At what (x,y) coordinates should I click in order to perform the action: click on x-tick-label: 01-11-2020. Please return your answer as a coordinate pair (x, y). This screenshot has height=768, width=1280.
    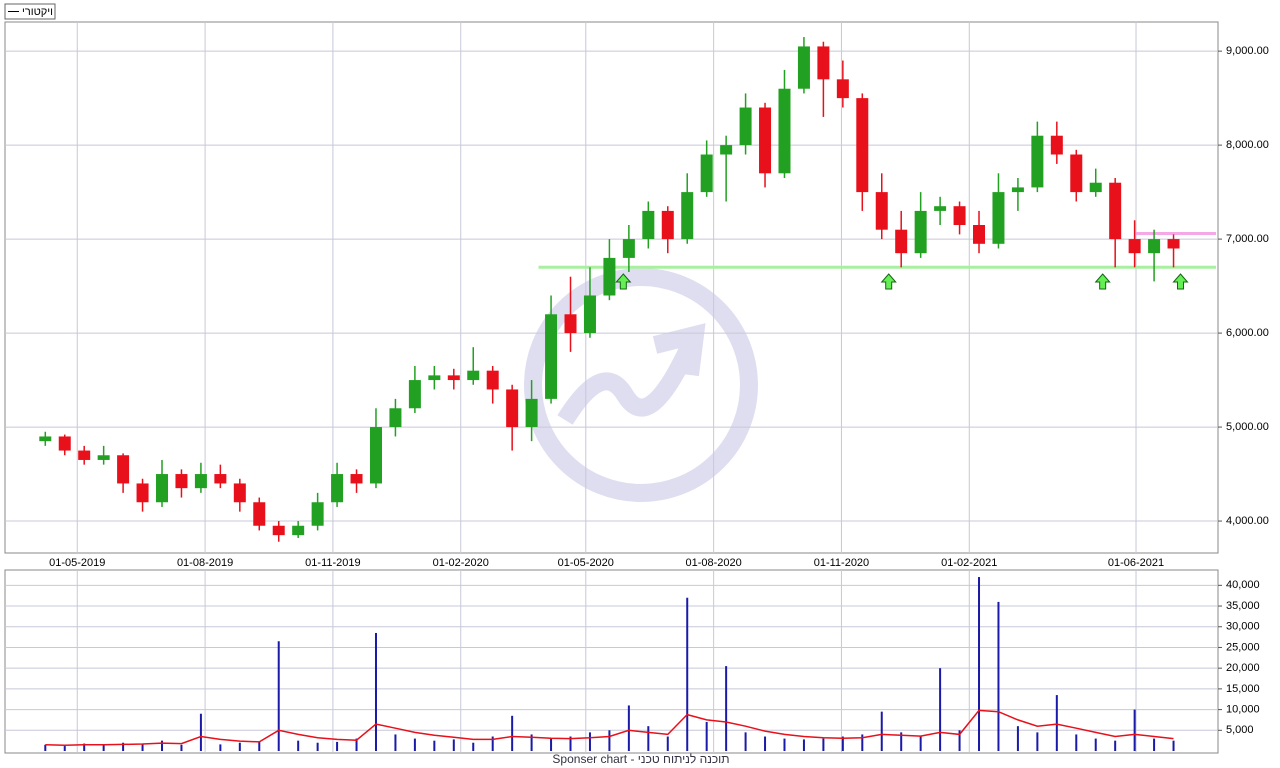
    Looking at the image, I should click on (841, 563).